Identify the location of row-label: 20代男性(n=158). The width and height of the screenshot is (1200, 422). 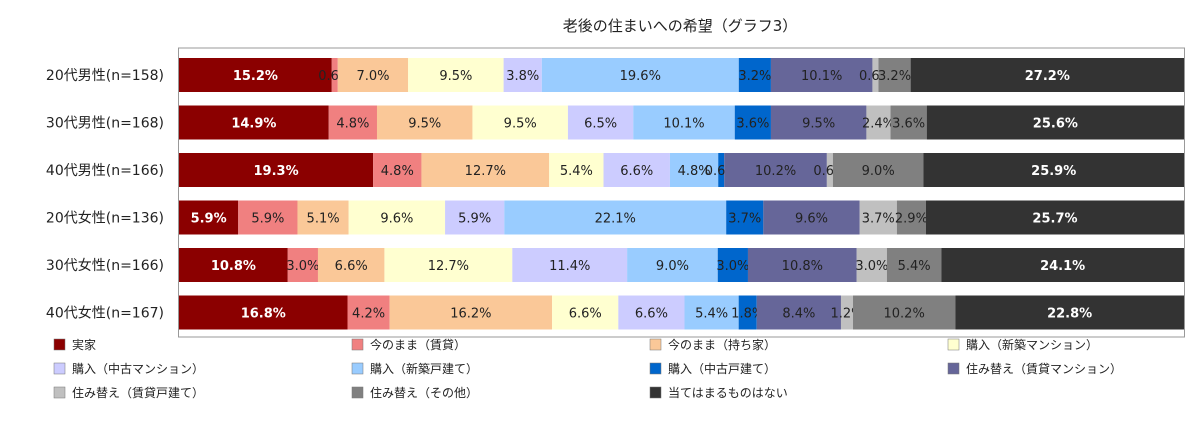
(105, 76).